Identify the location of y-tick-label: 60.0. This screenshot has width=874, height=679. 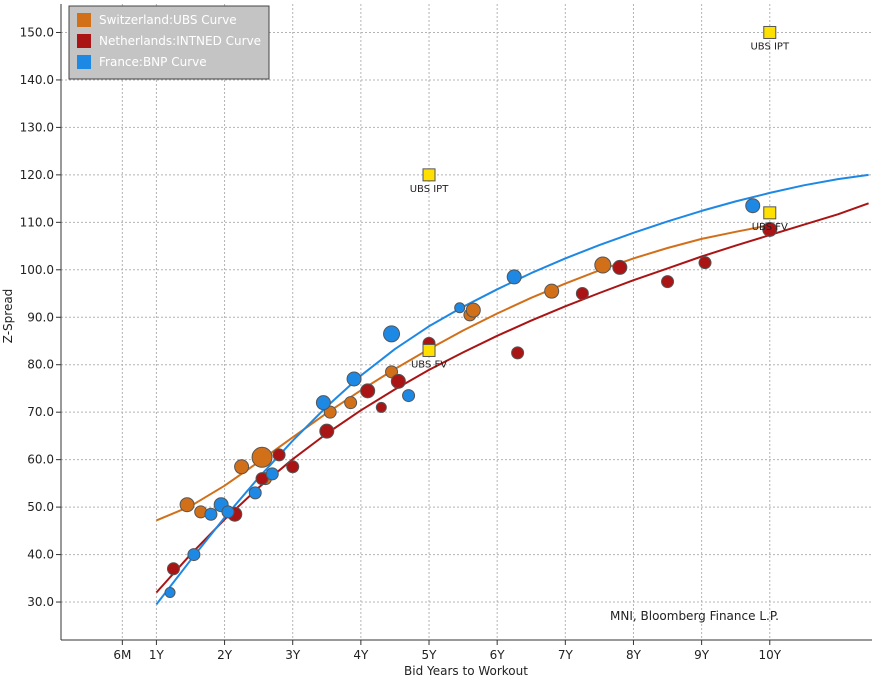
(40, 460).